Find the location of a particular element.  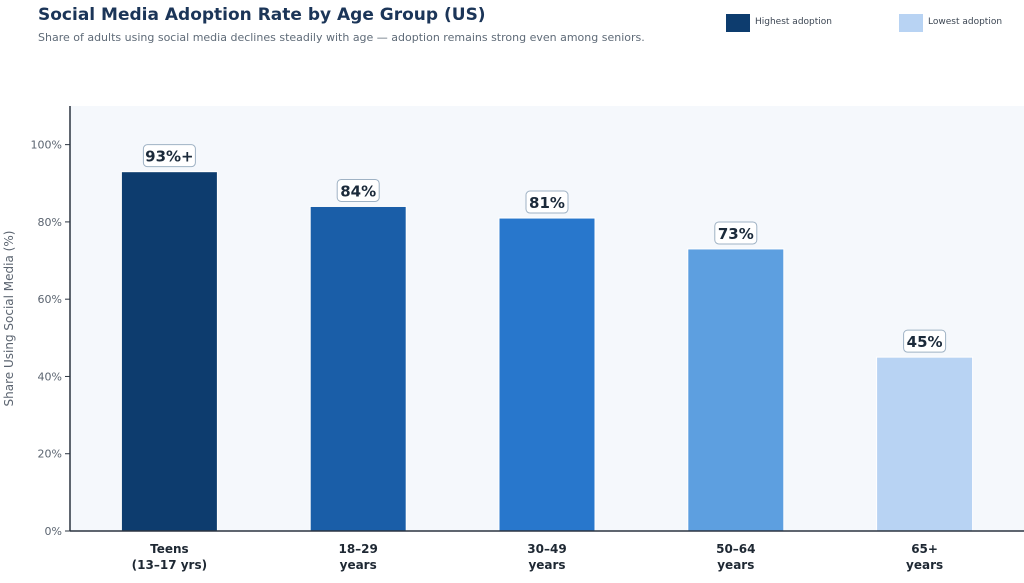

legend-swatch-highest is located at coordinates (738, 23).